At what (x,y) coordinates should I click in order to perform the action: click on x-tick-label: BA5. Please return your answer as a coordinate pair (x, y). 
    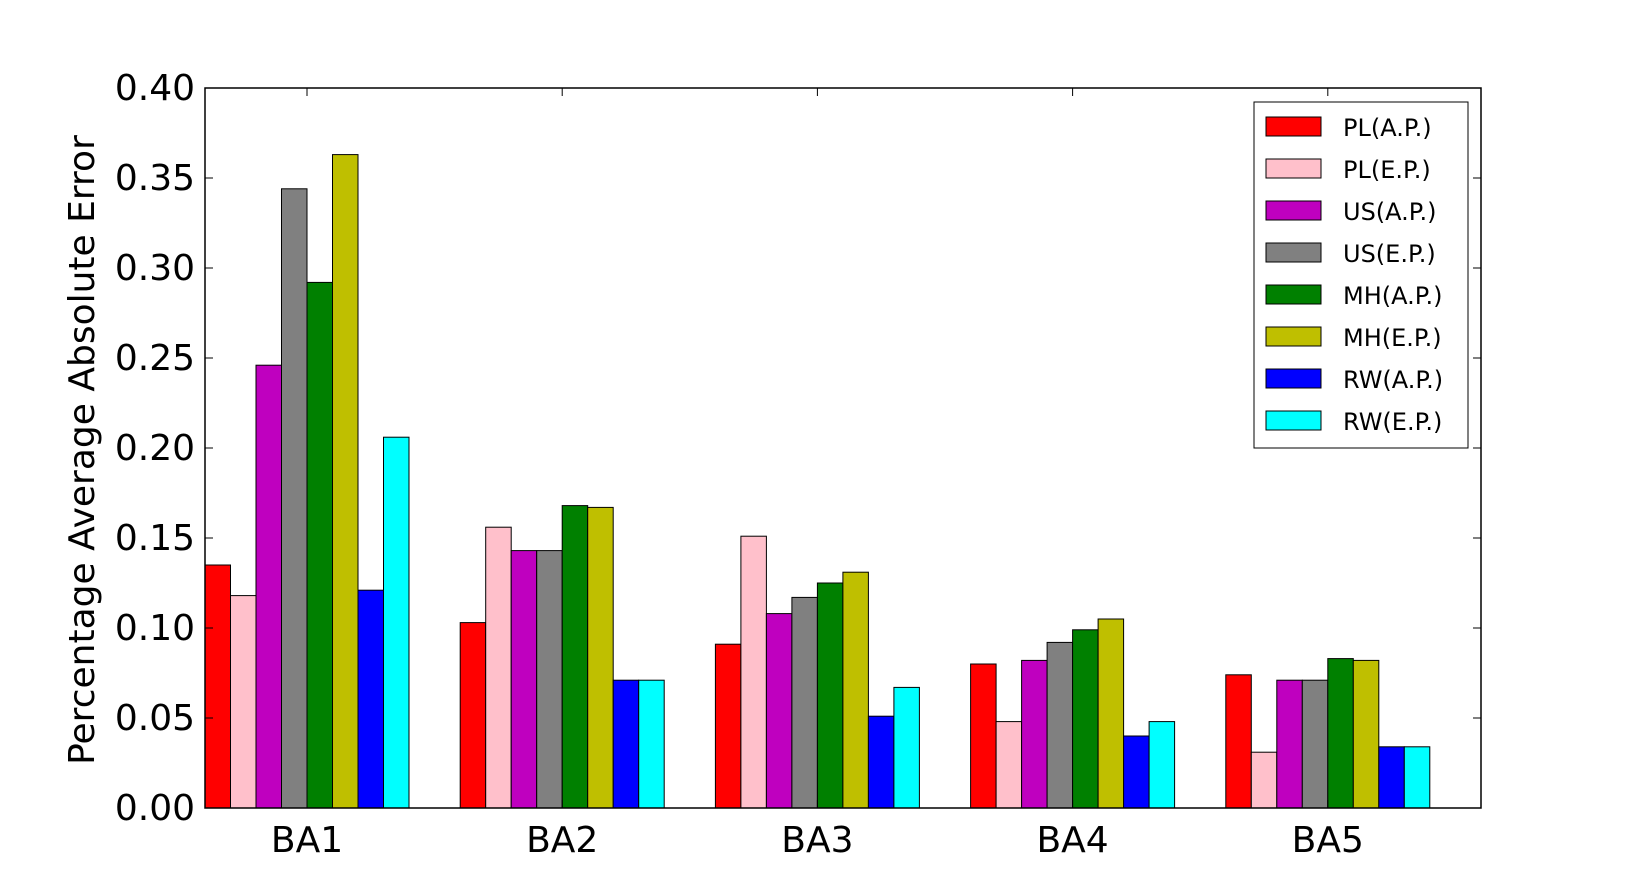
    Looking at the image, I should click on (1328, 840).